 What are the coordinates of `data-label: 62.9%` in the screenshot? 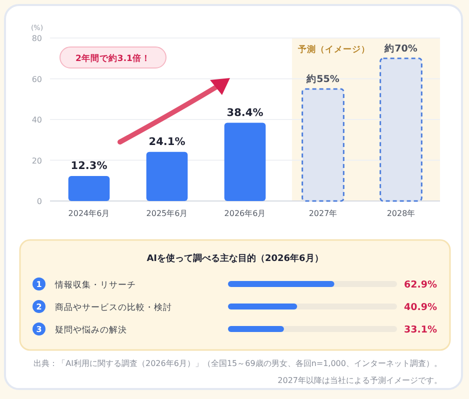 It's located at (421, 285).